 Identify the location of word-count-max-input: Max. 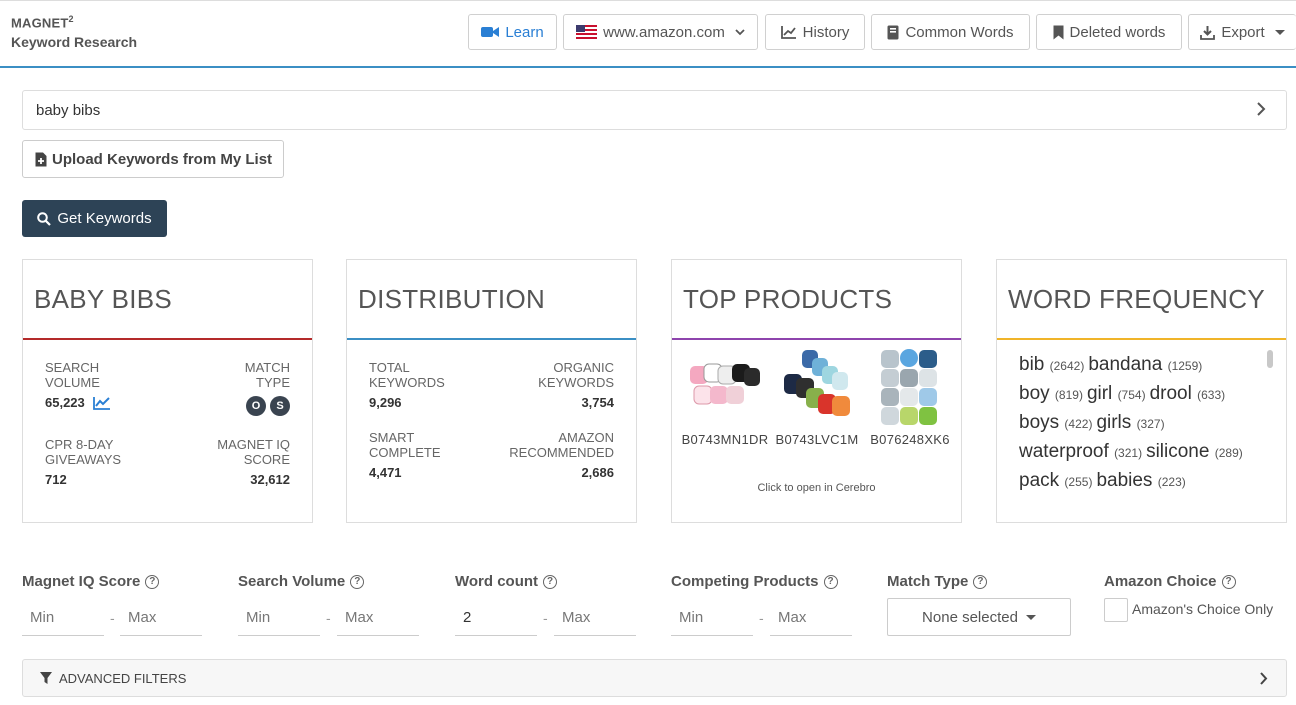
(595, 617).